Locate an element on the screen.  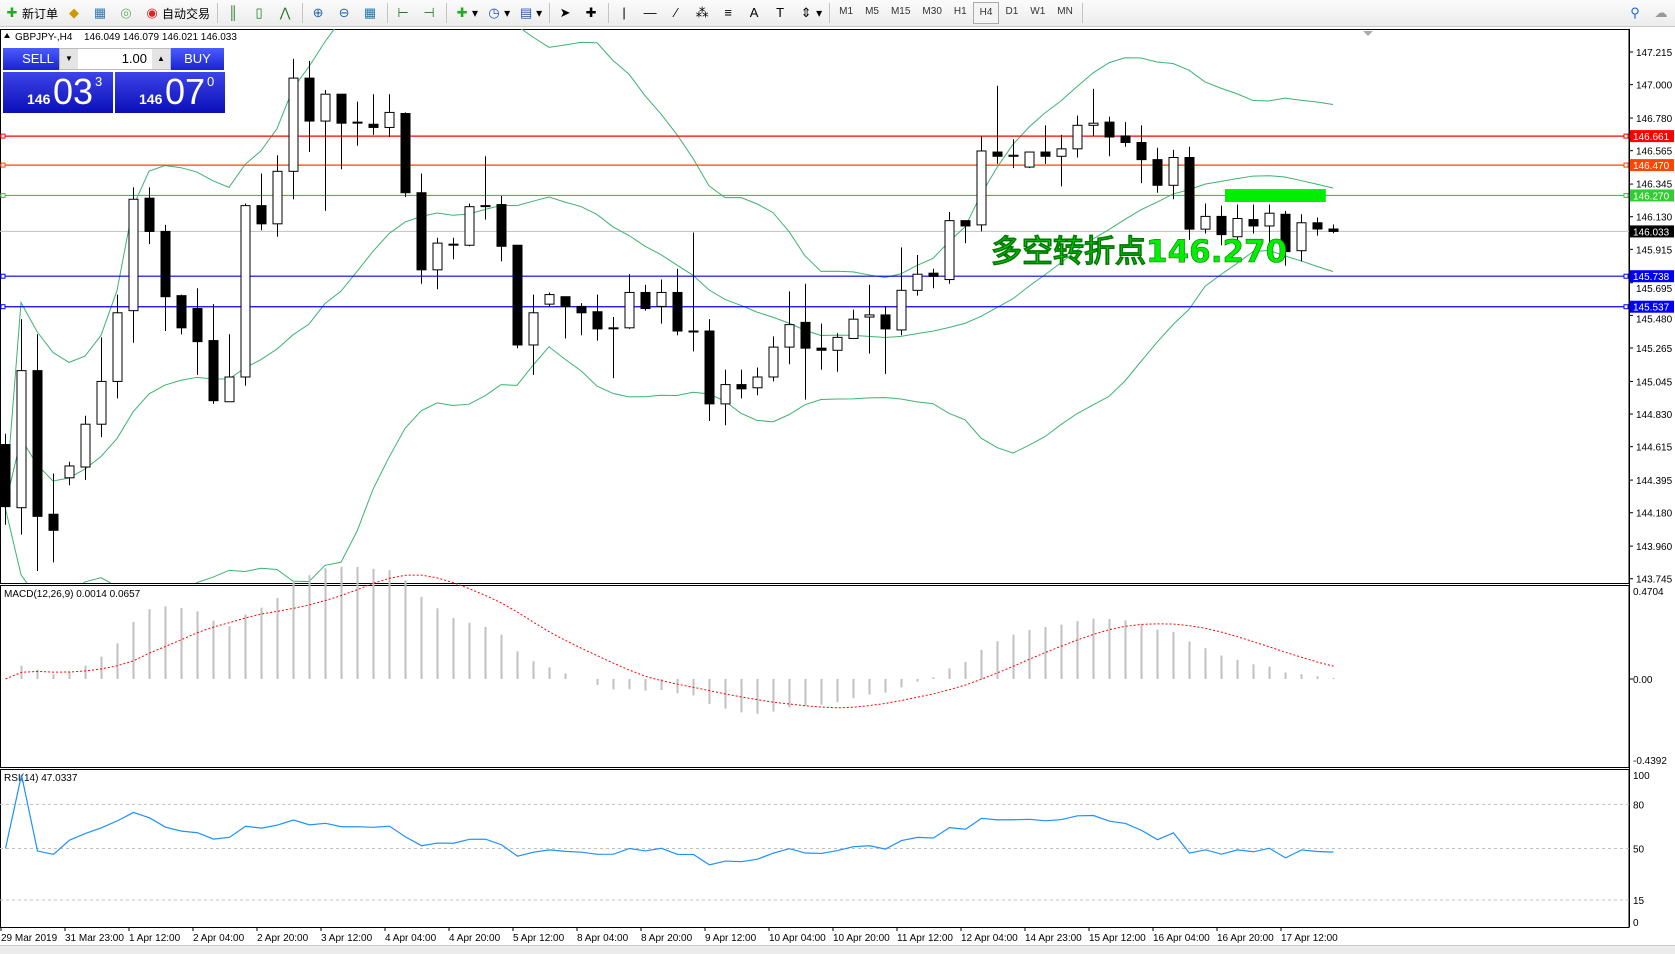
equidistant-channel-button: ⁂ is located at coordinates (703, 13).